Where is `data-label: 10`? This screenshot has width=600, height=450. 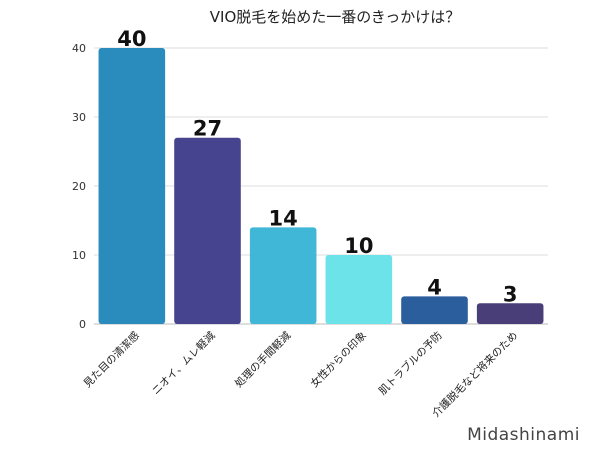 data-label: 10 is located at coordinates (358, 246).